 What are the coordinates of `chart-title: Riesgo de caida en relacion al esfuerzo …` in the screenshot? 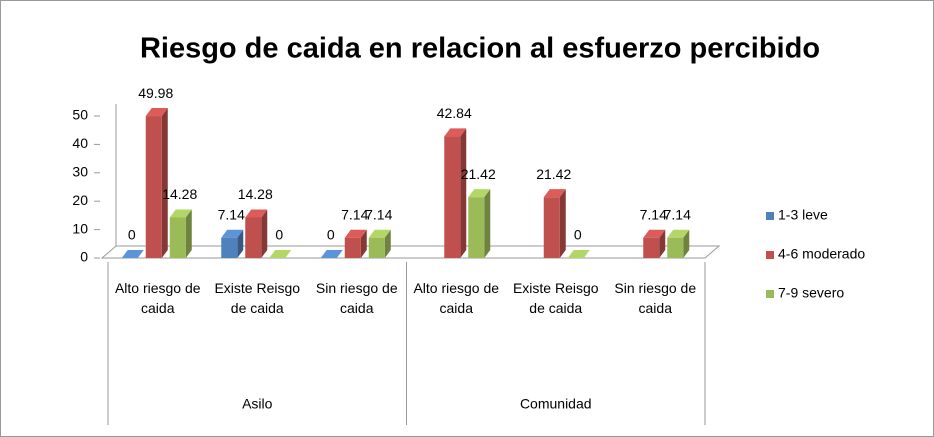 It's located at (480, 49).